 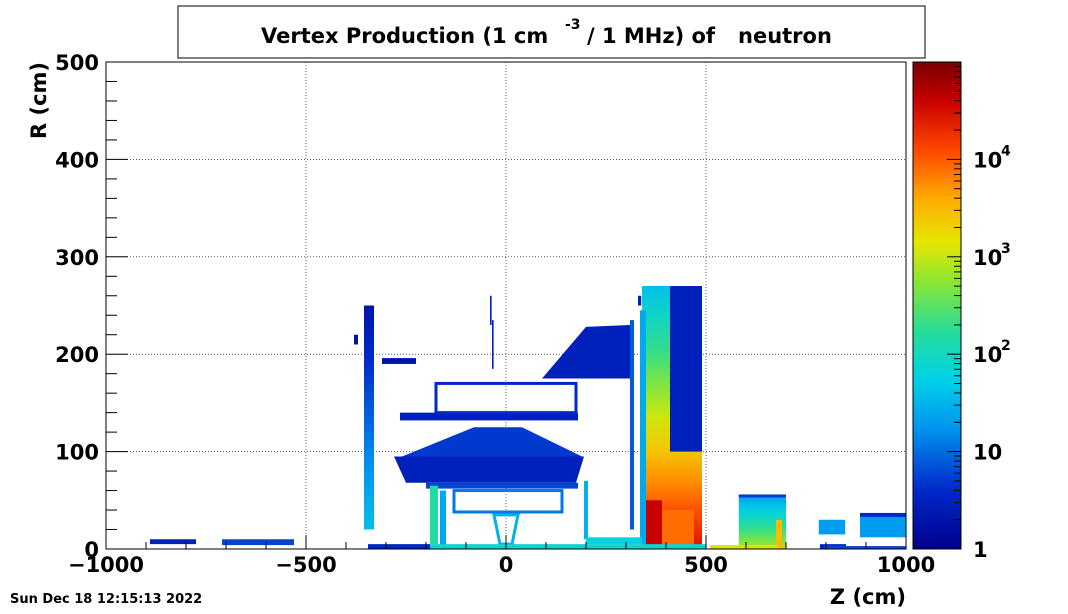 I want to click on title-tail: / 1 MHz) of, so click(x=651, y=36).